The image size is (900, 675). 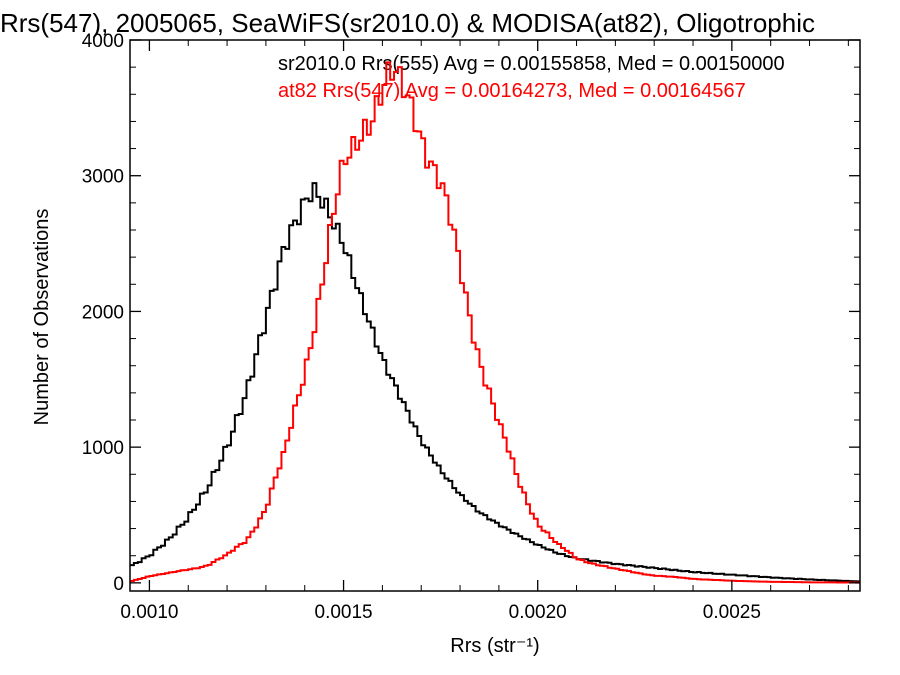 What do you see at coordinates (118, 584) in the screenshot?
I see `y-tick-label: 0` at bounding box center [118, 584].